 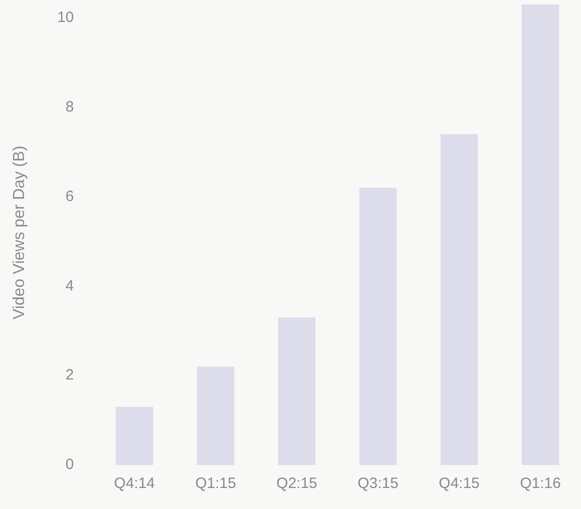 What do you see at coordinates (70, 285) in the screenshot?
I see `y-tick-label: 4` at bounding box center [70, 285].